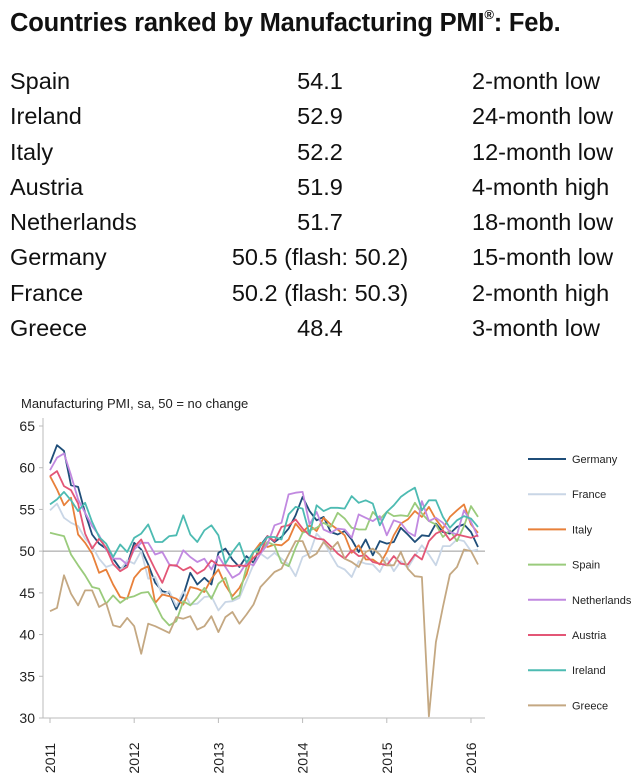 The height and width of the screenshot is (777, 640). I want to click on country-name: Italy, so click(32, 151).